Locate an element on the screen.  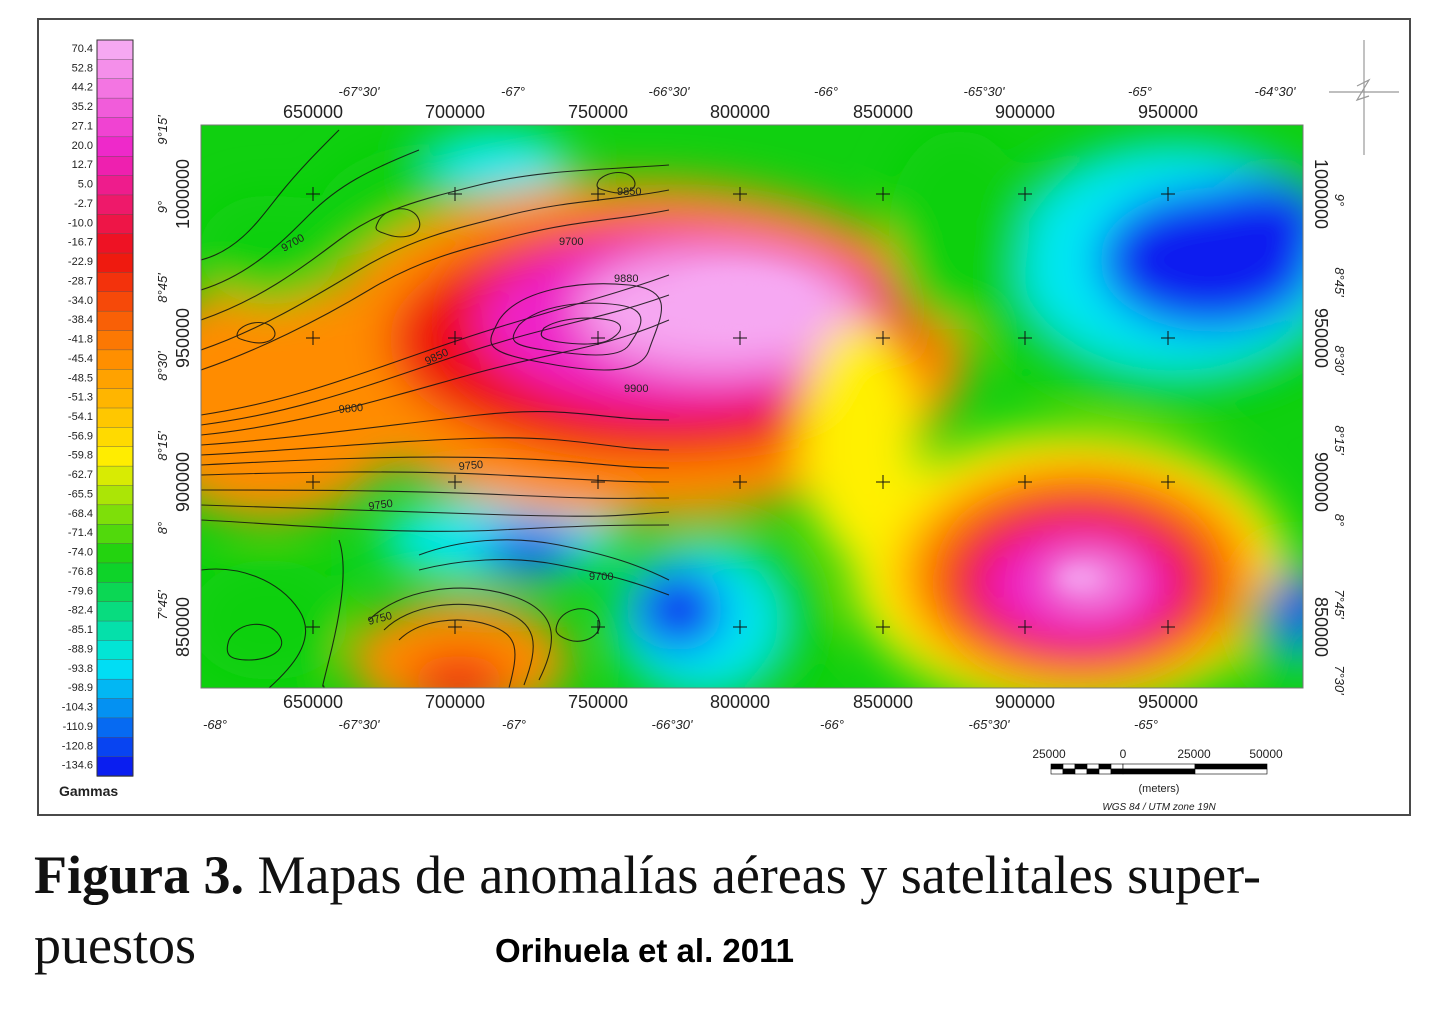
scale-projection: WGS 84 / UTM zone 19N is located at coordinates (1159, 807).